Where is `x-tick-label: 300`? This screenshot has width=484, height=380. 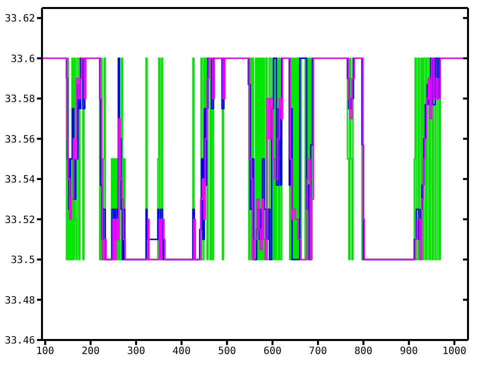 x-tick-label: 300 is located at coordinates (136, 352).